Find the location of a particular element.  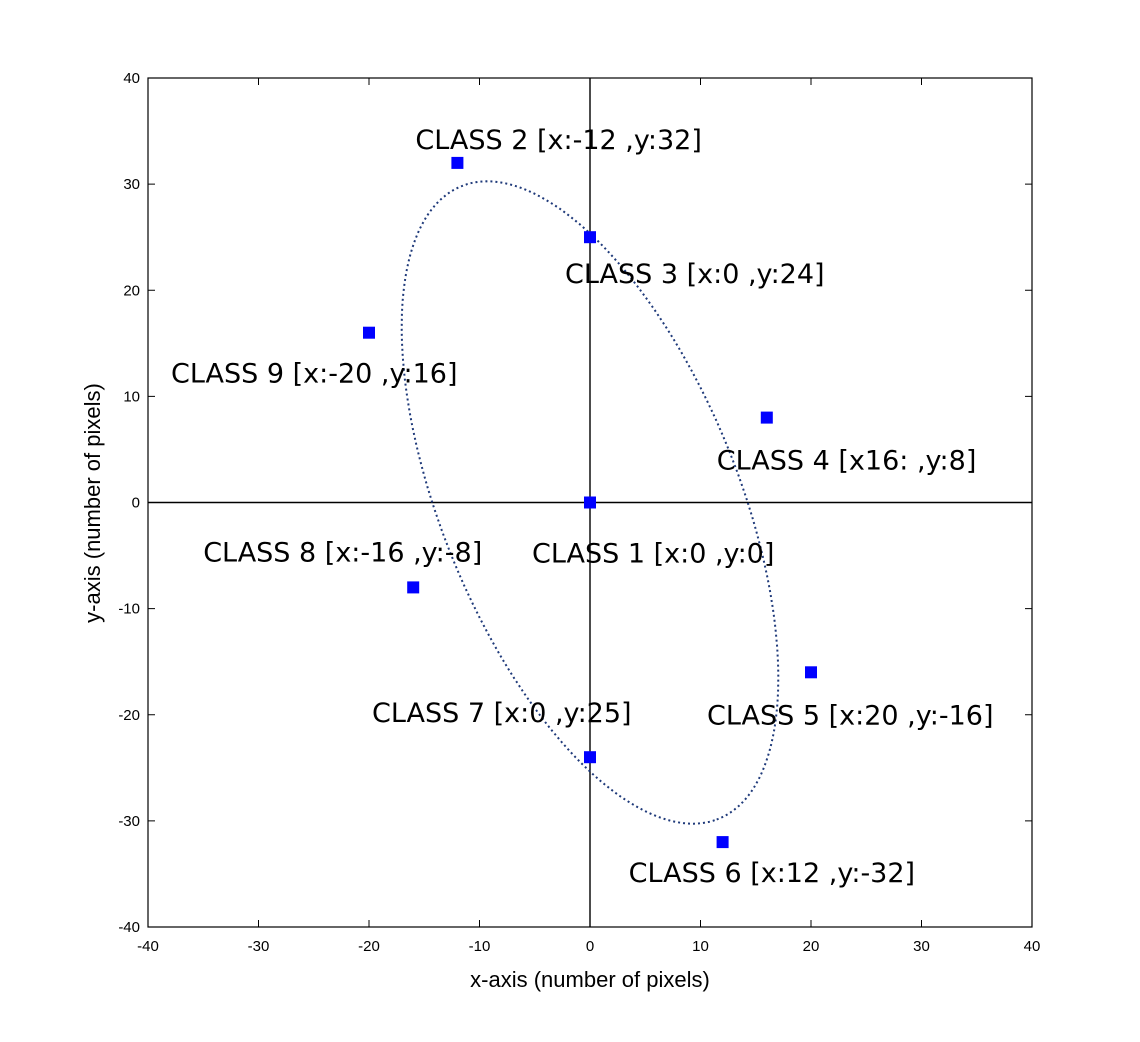

x-tick-label: 40 is located at coordinates (1032, 946).